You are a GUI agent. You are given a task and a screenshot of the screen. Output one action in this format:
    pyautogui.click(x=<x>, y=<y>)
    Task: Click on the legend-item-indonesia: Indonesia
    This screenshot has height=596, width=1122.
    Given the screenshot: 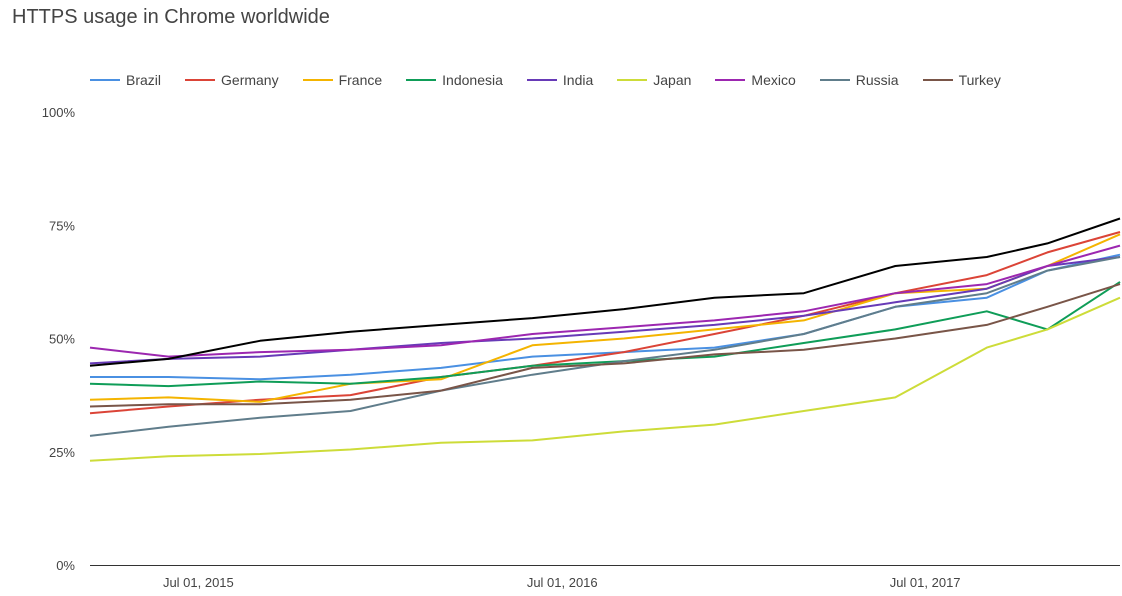 What is the action you would take?
    pyautogui.click(x=454, y=80)
    